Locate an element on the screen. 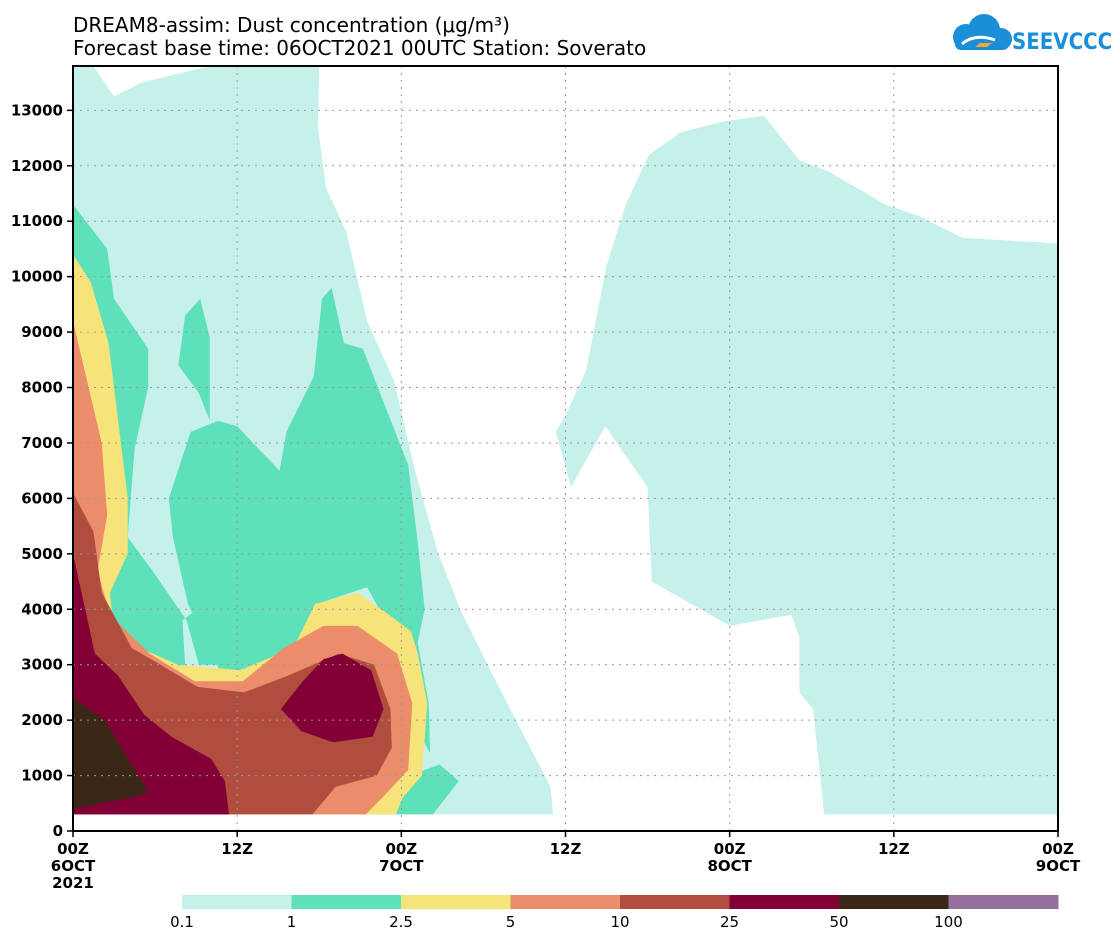 Image resolution: width=1112 pixels, height=948 pixels. colorbar-label-100: 100 is located at coordinates (948, 922).